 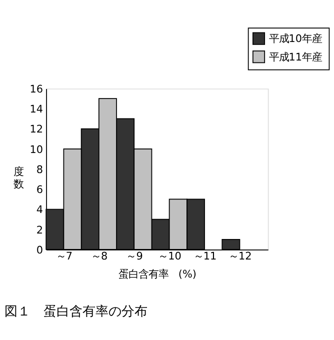 I want to click on y-tick-label: 8, so click(x=40, y=170).